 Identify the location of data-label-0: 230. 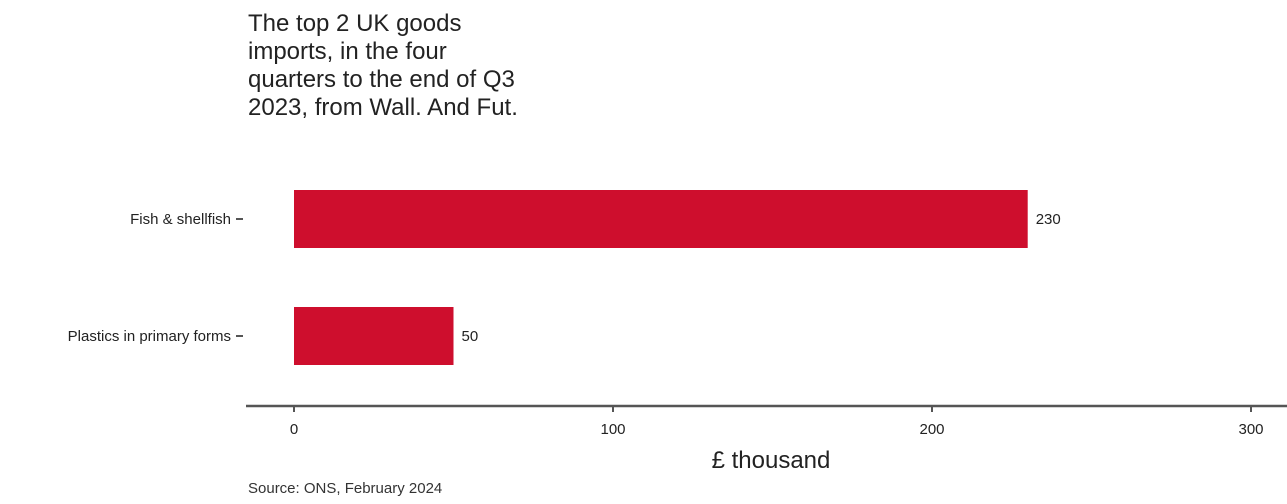
(1048, 219).